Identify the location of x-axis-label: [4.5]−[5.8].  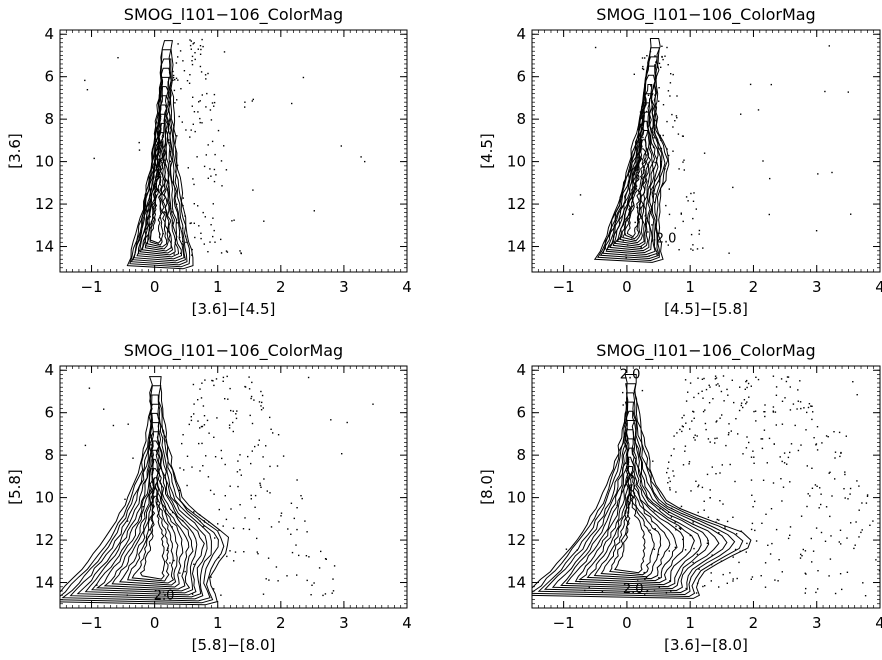
(706, 309).